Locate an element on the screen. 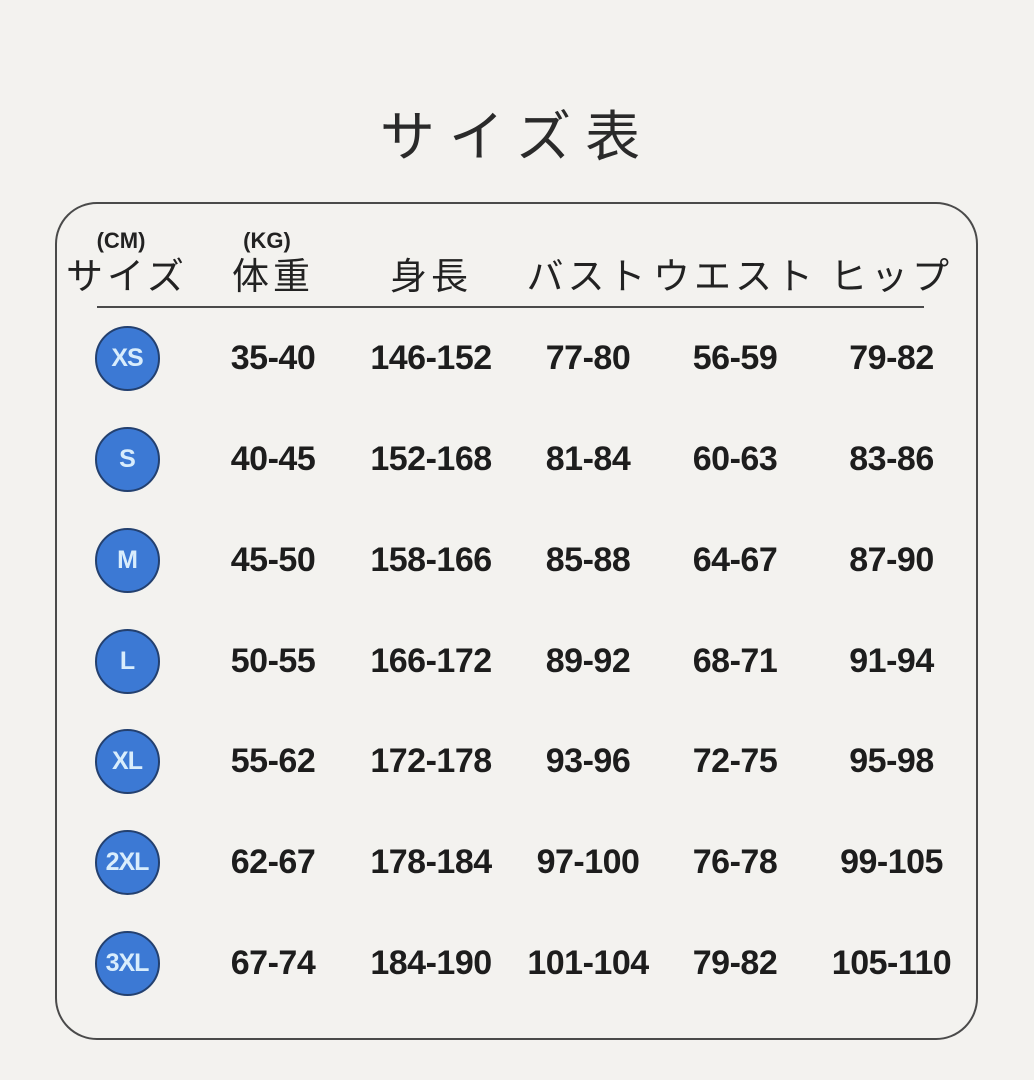 Image resolution: width=1034 pixels, height=1080 pixels. header-hip-label: ヒップ is located at coordinates (891, 277).